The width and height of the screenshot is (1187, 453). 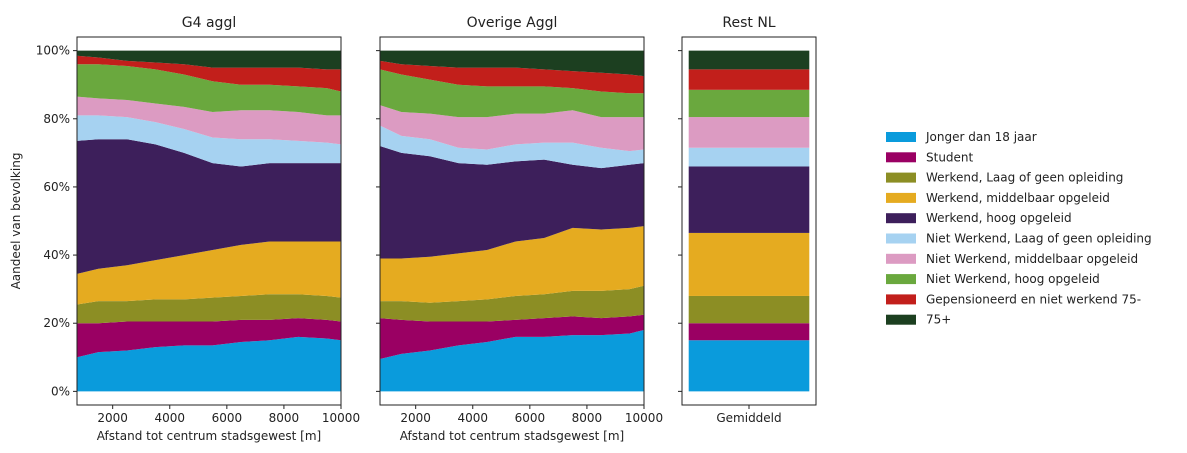 I want to click on legend-label: Gepensioneerd en niet werkend 75-, so click(x=1033, y=299).